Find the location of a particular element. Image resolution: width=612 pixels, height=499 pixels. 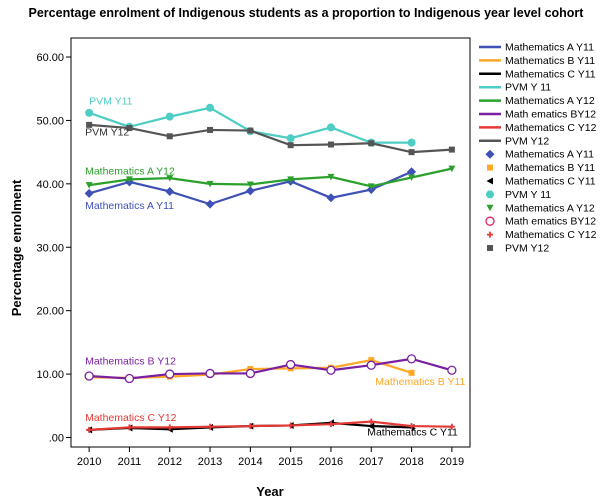

y-axis-label: Percentage enrolment is located at coordinates (16, 247).